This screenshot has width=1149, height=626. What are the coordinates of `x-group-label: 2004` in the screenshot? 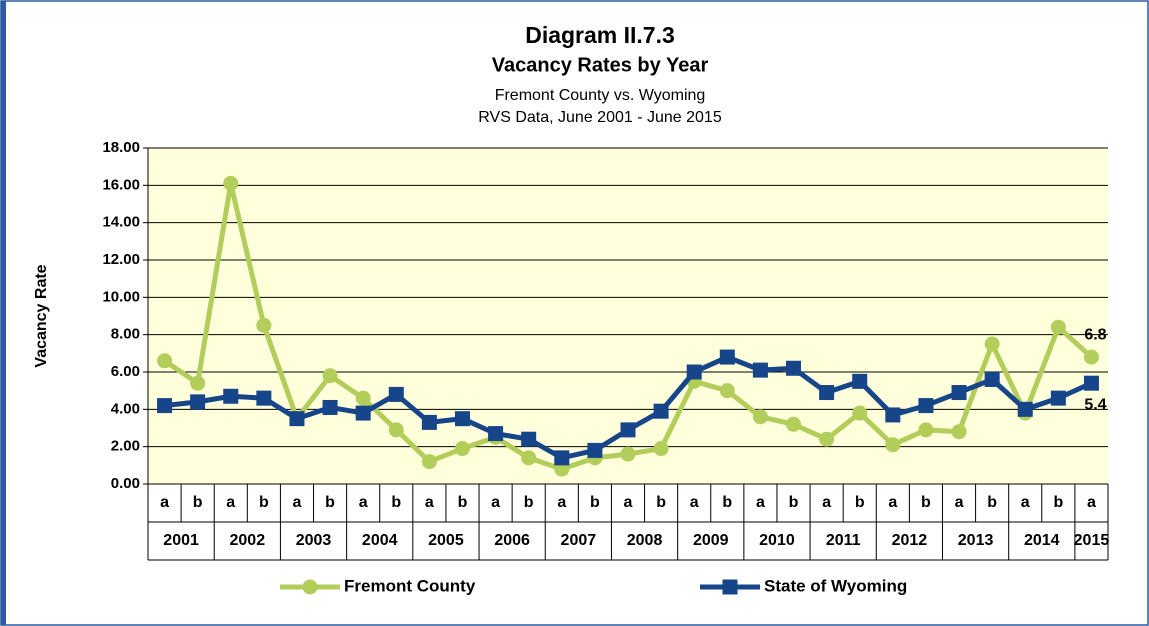 It's located at (380, 540).